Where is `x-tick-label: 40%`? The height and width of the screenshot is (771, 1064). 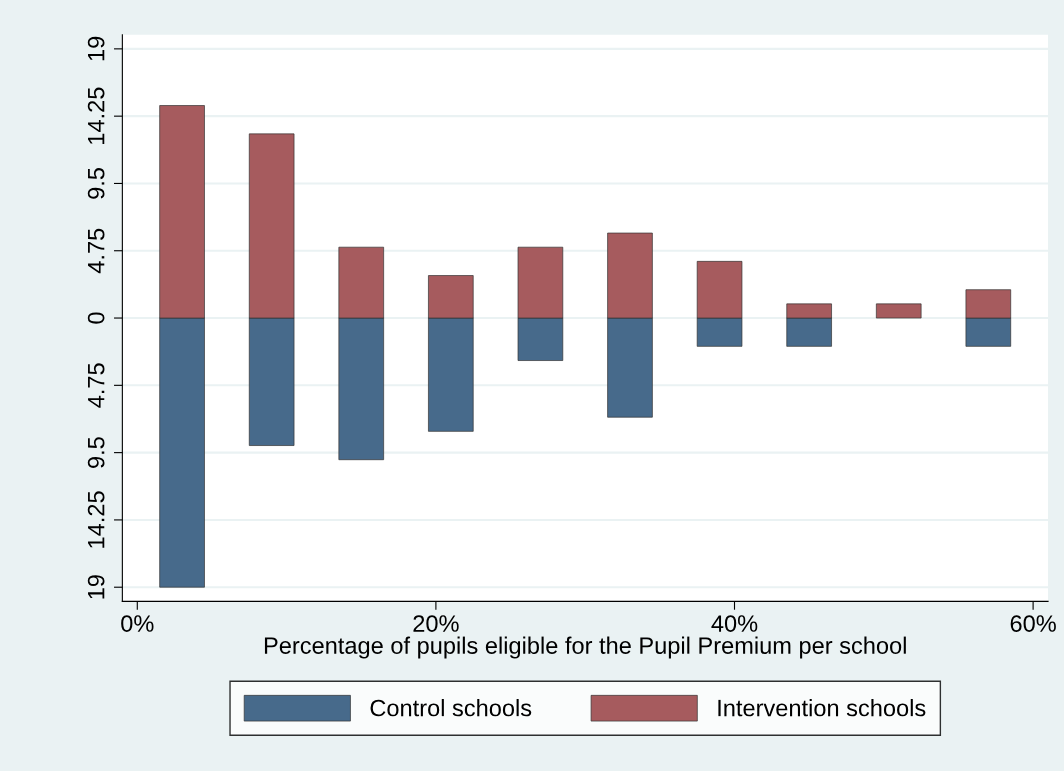
x-tick-label: 40% is located at coordinates (734, 623).